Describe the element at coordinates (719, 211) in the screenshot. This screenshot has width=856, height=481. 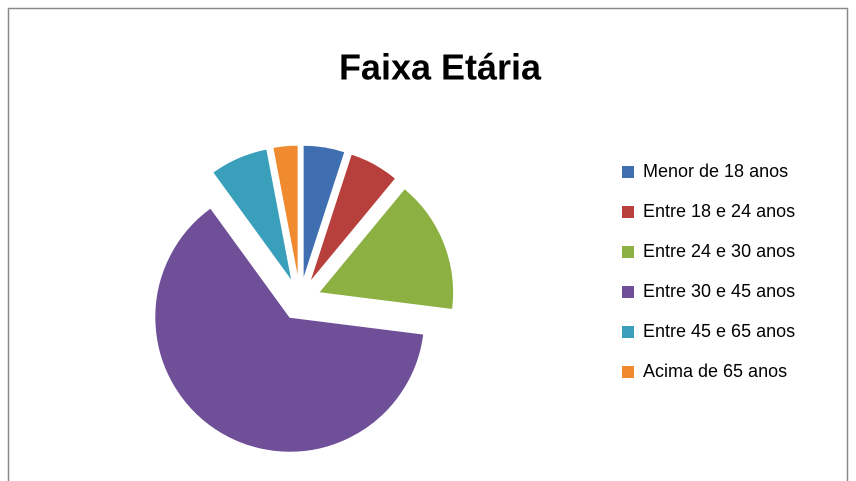
I see `legend-label: Entre 18 e 24 anos` at that location.